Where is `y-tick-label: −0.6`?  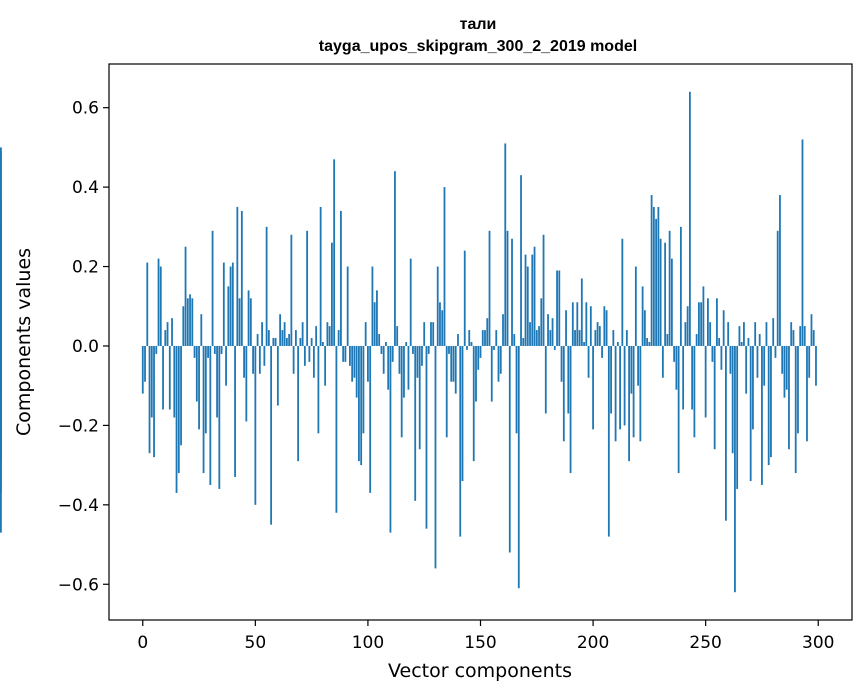
y-tick-label: −0.6 is located at coordinates (78, 585).